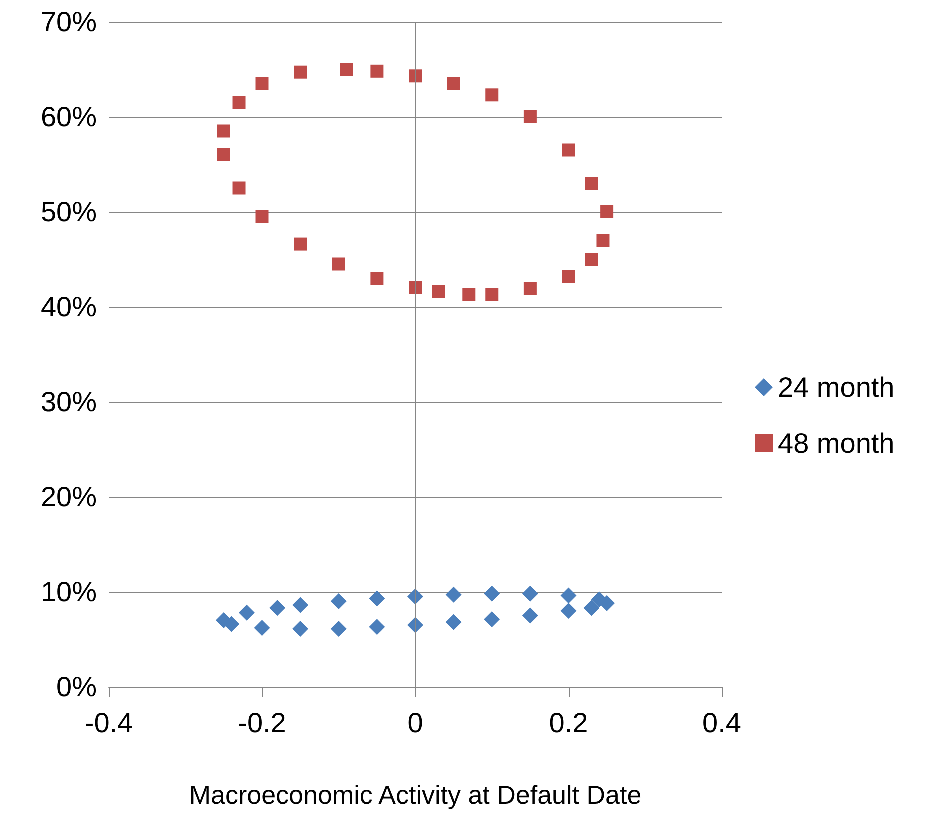 The width and height of the screenshot is (935, 830). Describe the element at coordinates (416, 723) in the screenshot. I see `x-tick-label: 0` at that location.